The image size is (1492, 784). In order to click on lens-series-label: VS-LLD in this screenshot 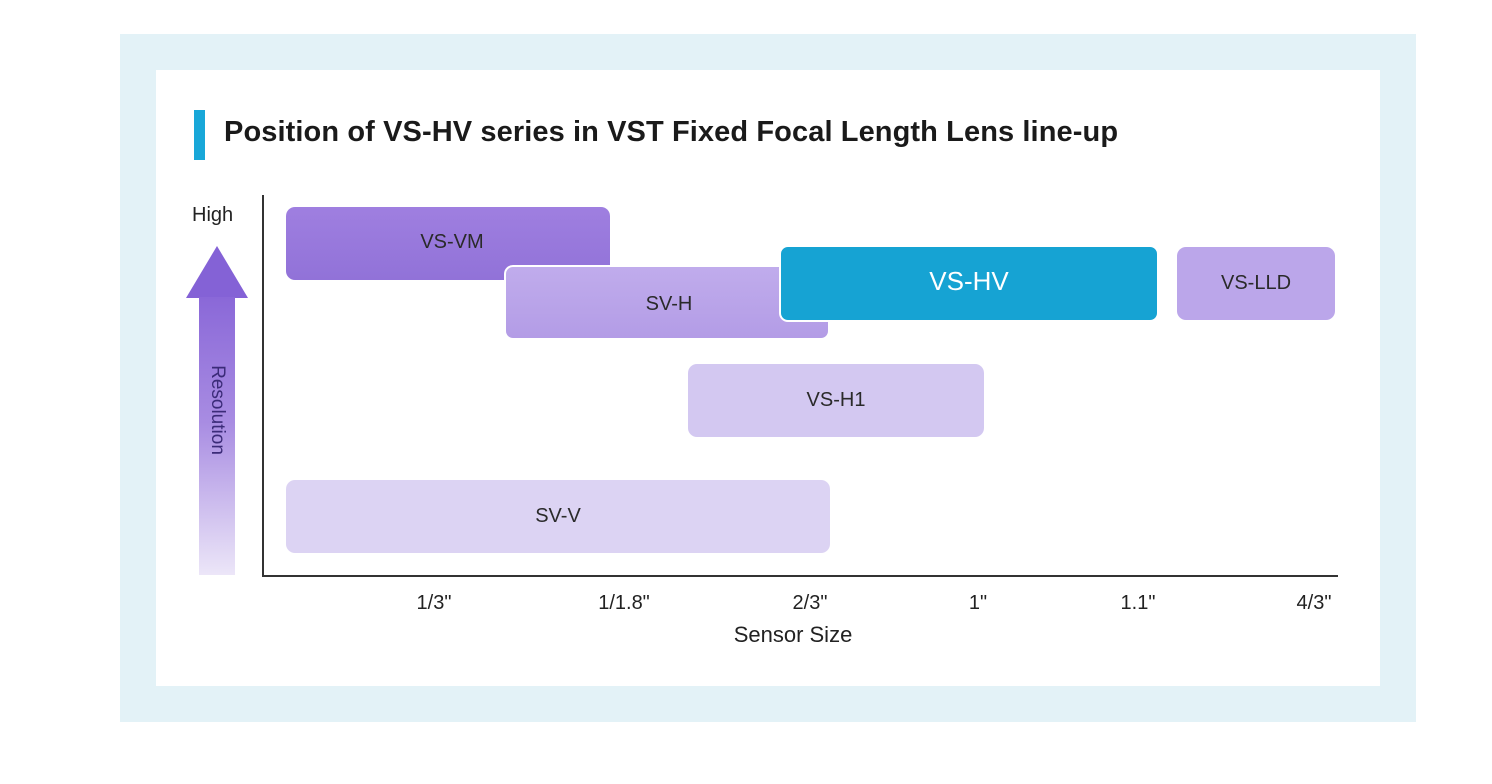, I will do `click(1256, 283)`.